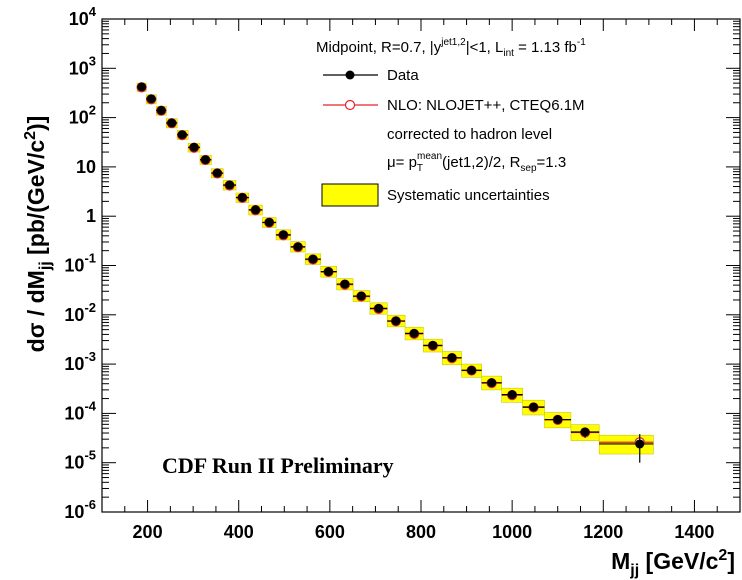 The width and height of the screenshot is (742, 580). What do you see at coordinates (603, 532) in the screenshot?
I see `x-tick-label: 1200` at bounding box center [603, 532].